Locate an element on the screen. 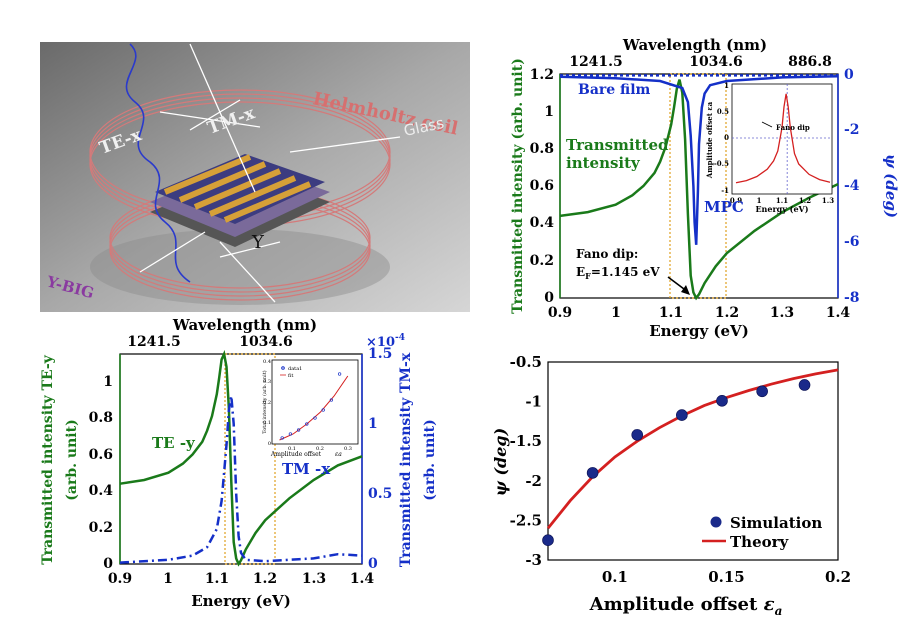 This screenshot has height=624, width=900. left-yticks: 0 0.2 0.4 0.6 0.8 1 1.2 is located at coordinates (542, 186).